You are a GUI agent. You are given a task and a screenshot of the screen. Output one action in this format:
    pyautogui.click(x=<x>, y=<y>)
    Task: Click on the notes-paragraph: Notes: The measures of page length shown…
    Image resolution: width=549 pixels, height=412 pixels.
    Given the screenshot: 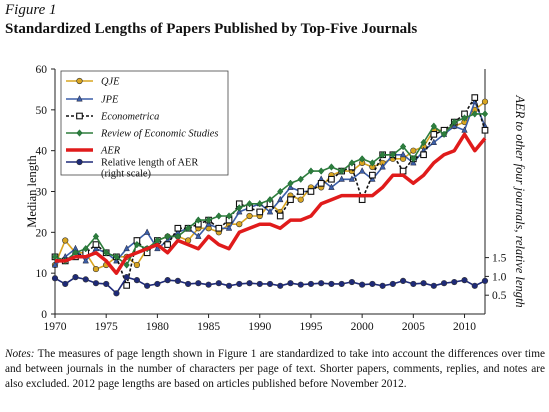 What is the action you would take?
    pyautogui.click(x=275, y=369)
    